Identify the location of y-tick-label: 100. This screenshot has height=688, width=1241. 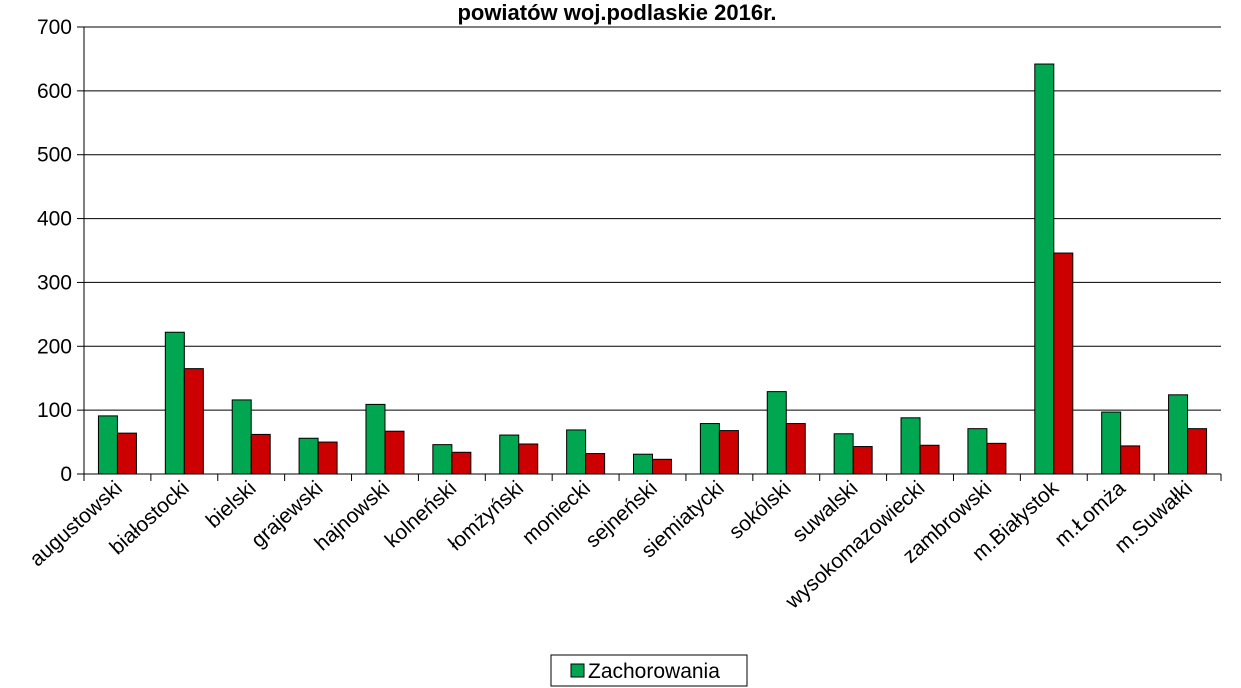
(54, 410).